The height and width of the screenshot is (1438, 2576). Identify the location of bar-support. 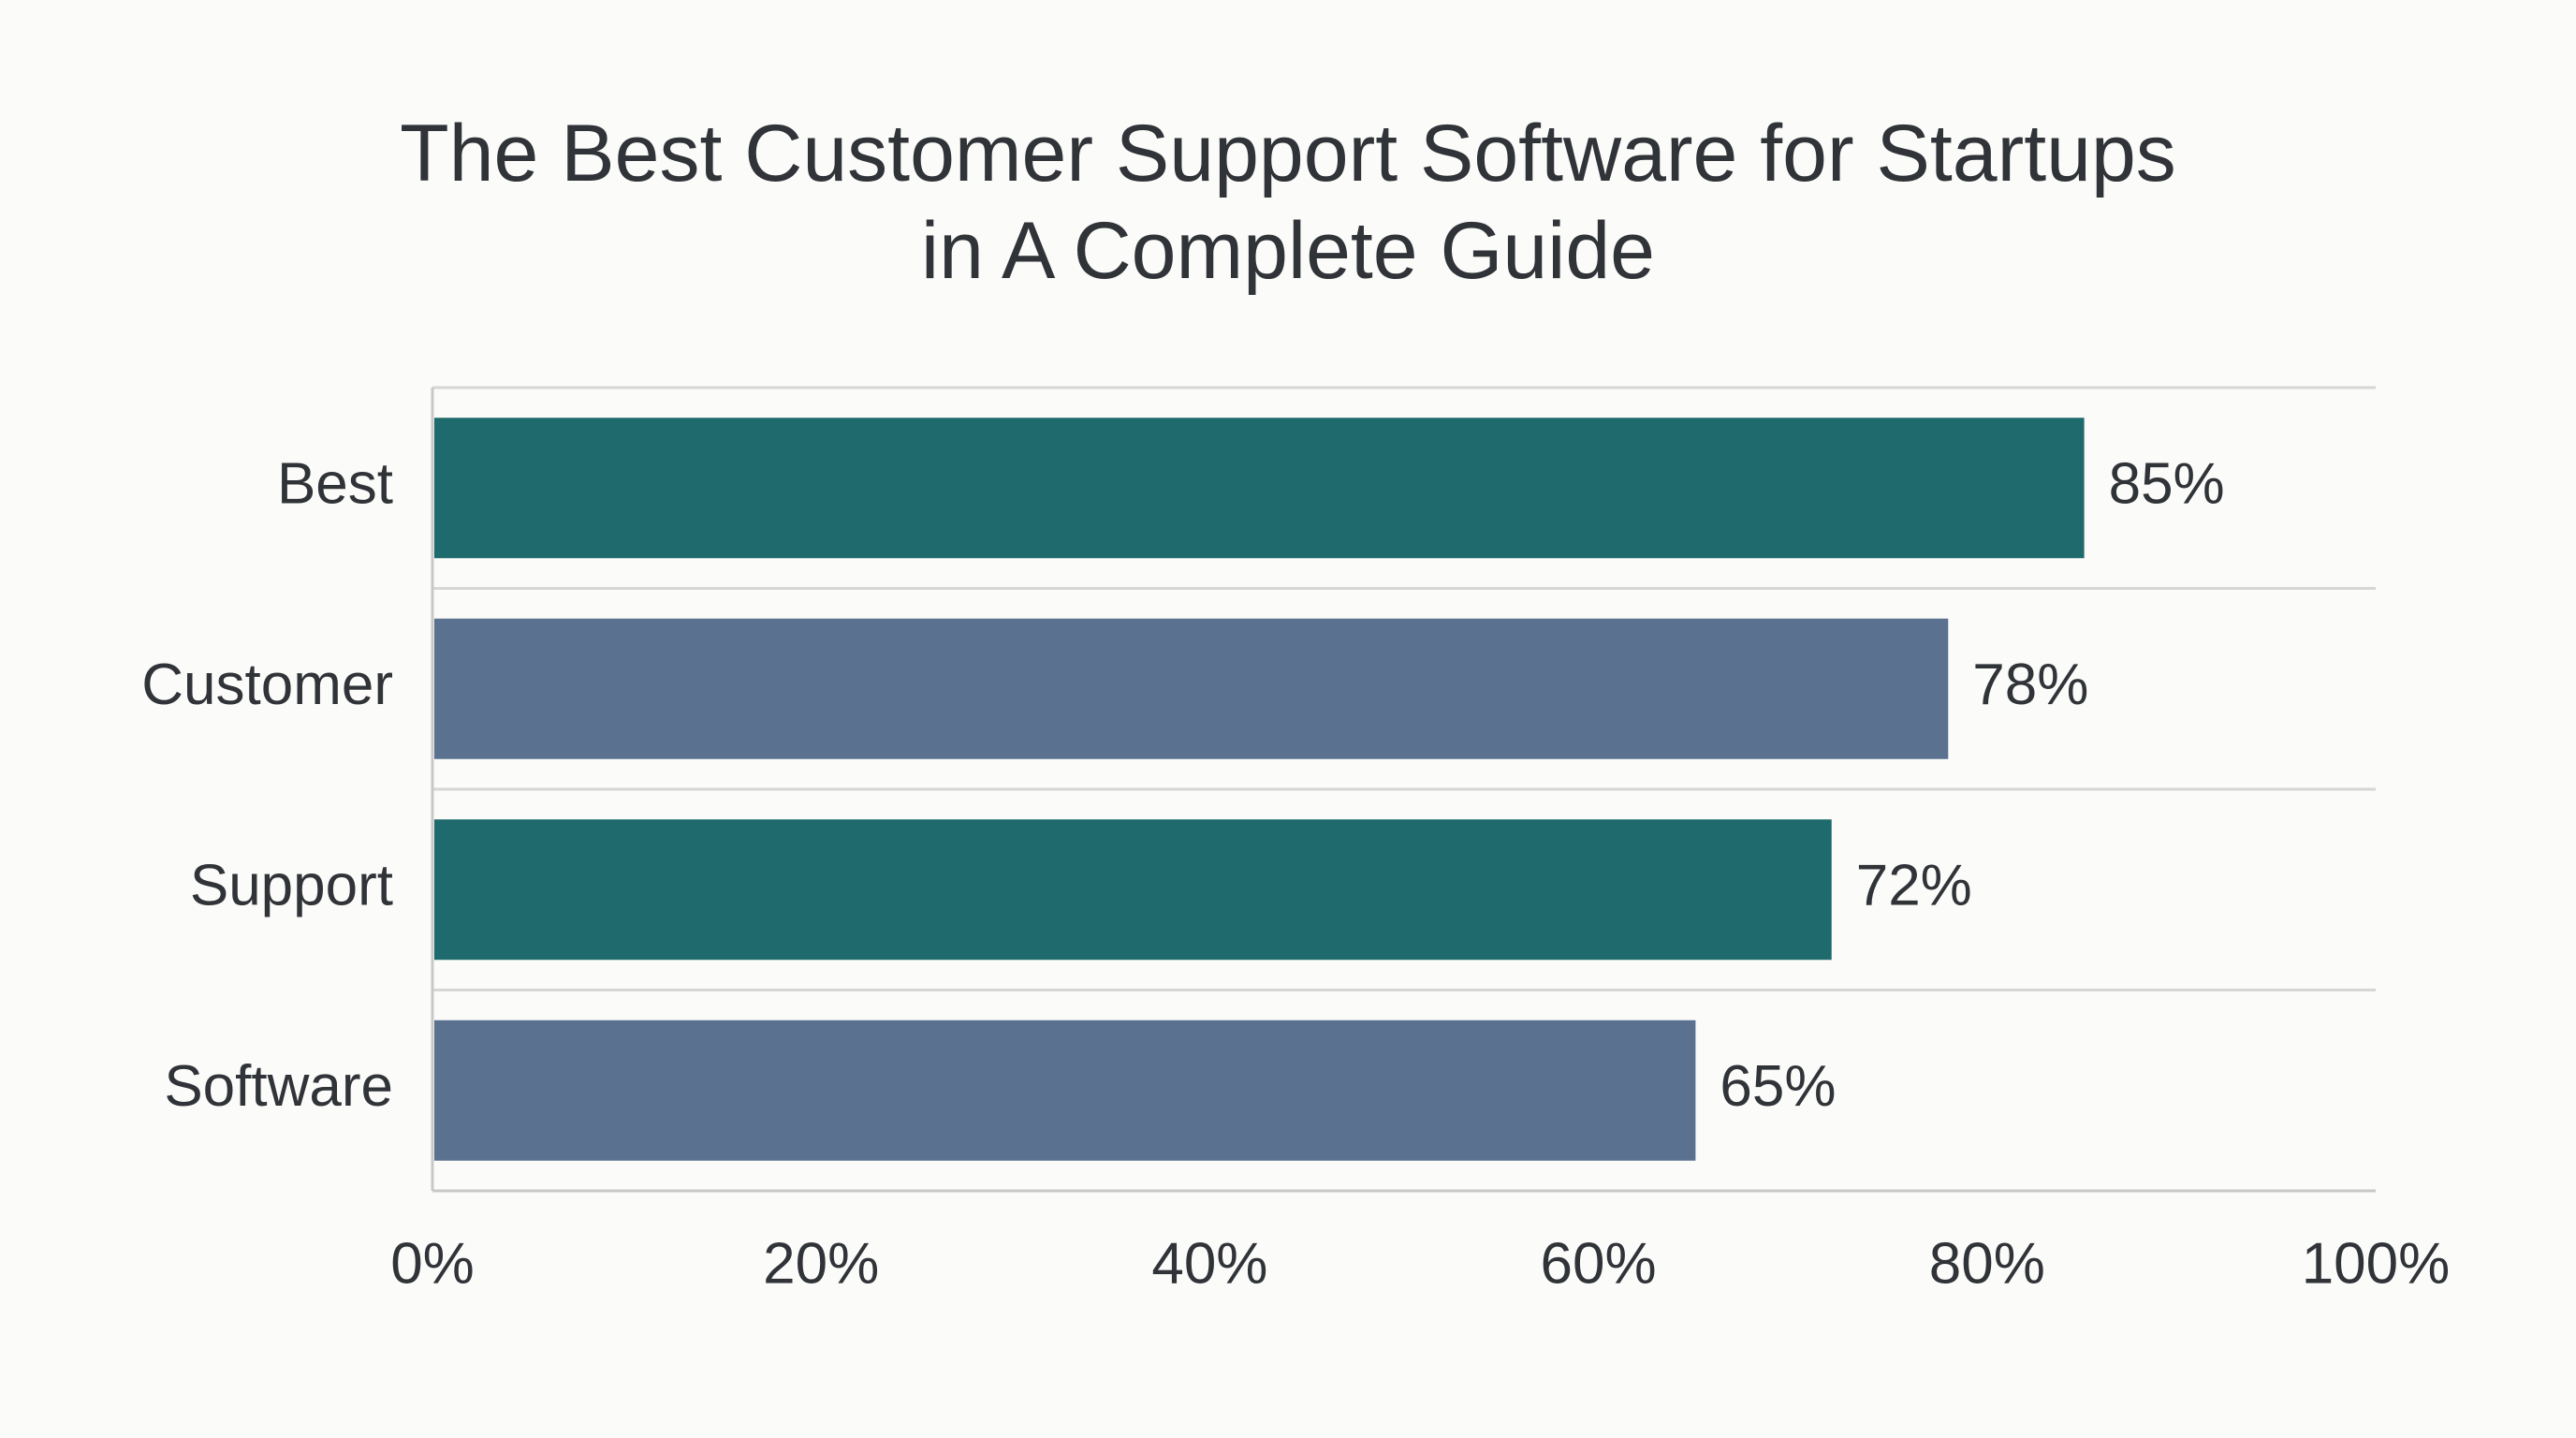
(1133, 890).